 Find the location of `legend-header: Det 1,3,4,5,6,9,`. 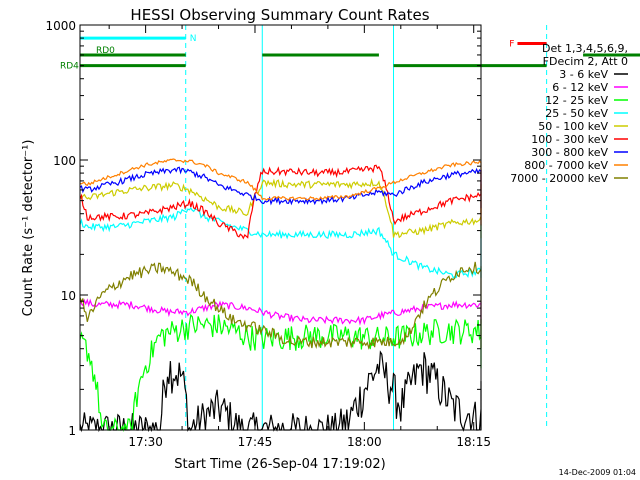

legend-header: Det 1,3,4,5,6,9, is located at coordinates (585, 48).